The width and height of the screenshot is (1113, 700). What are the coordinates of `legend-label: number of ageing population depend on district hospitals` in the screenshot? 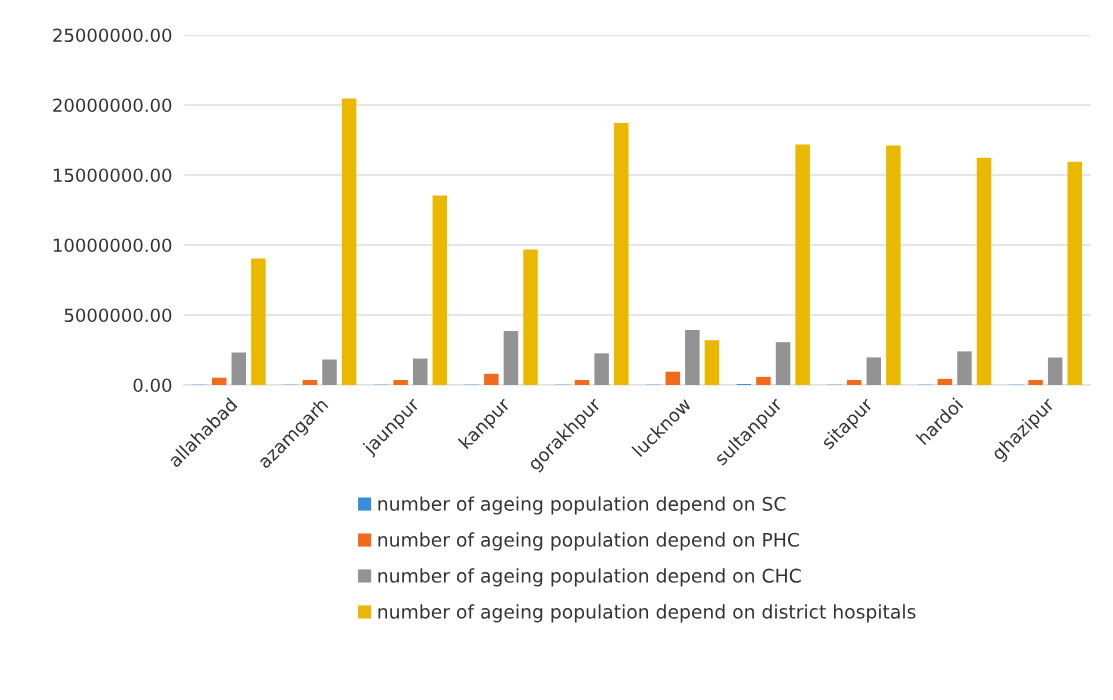 It's located at (647, 613).